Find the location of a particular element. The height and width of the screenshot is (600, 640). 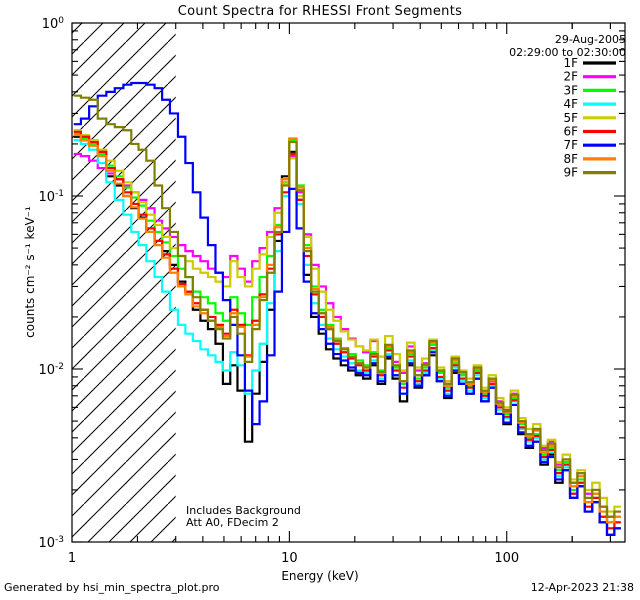

obs-date: 29-Aug-2005 is located at coordinates (590, 39).